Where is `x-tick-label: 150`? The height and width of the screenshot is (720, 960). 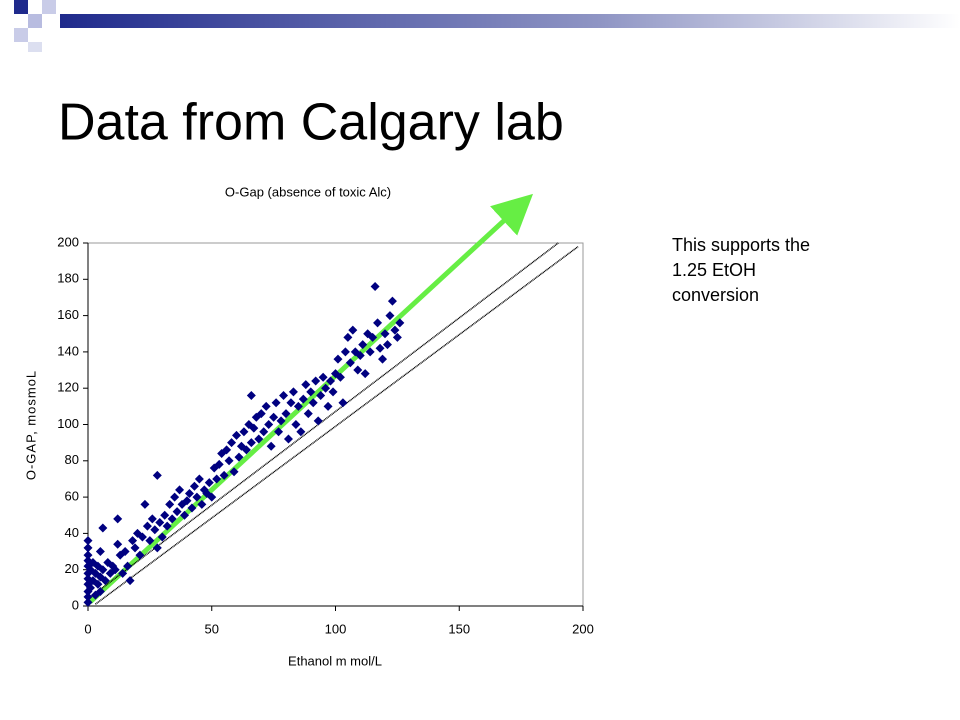
x-tick-label: 150 is located at coordinates (459, 628).